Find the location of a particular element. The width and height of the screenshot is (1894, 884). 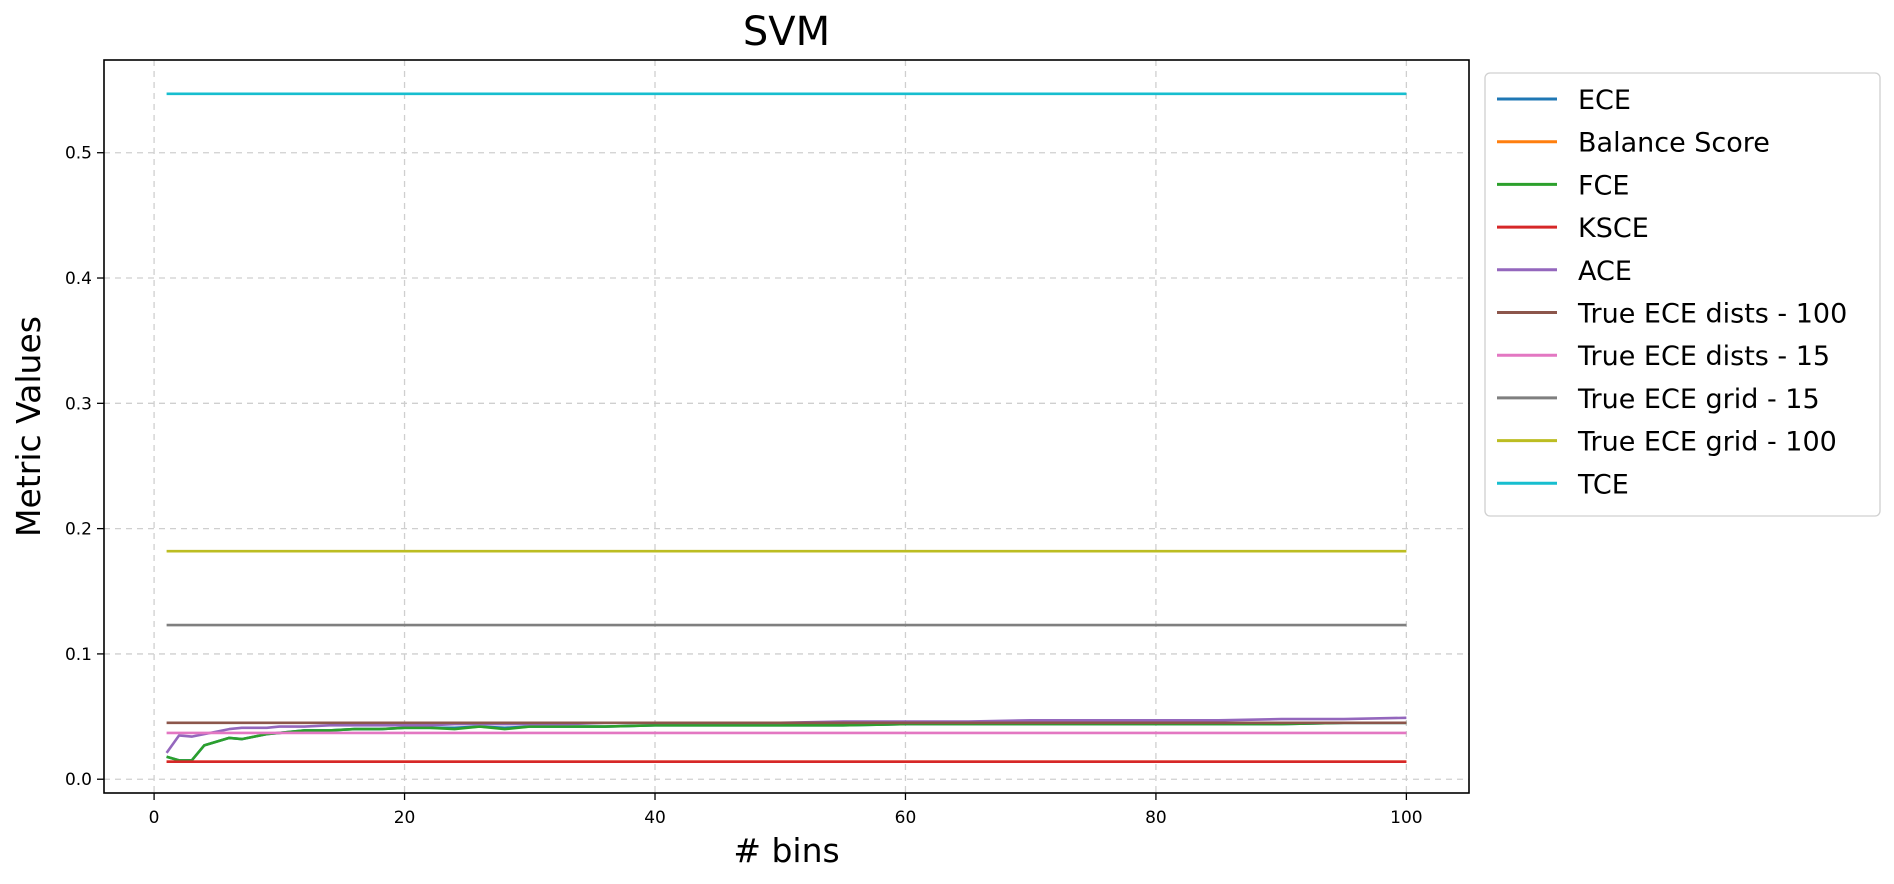

x-tick-label: 40 is located at coordinates (655, 818).